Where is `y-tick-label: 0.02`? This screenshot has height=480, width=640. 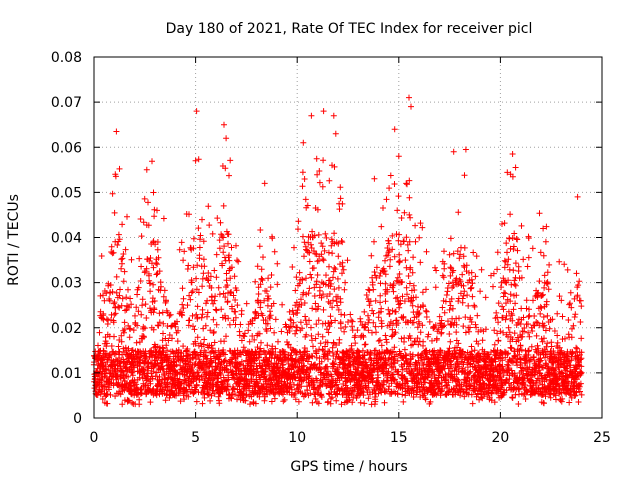
y-tick-label: 0.02 is located at coordinates (66, 329).